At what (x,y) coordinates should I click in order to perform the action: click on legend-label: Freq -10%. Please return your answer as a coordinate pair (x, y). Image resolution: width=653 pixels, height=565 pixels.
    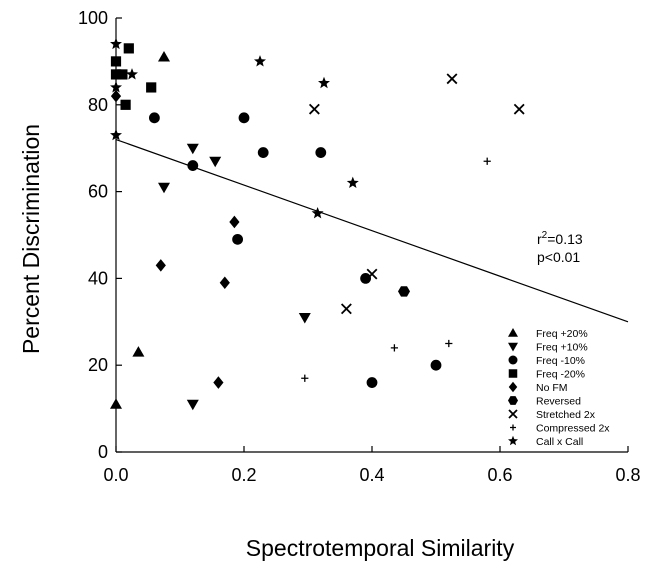
    Looking at the image, I should click on (560, 361).